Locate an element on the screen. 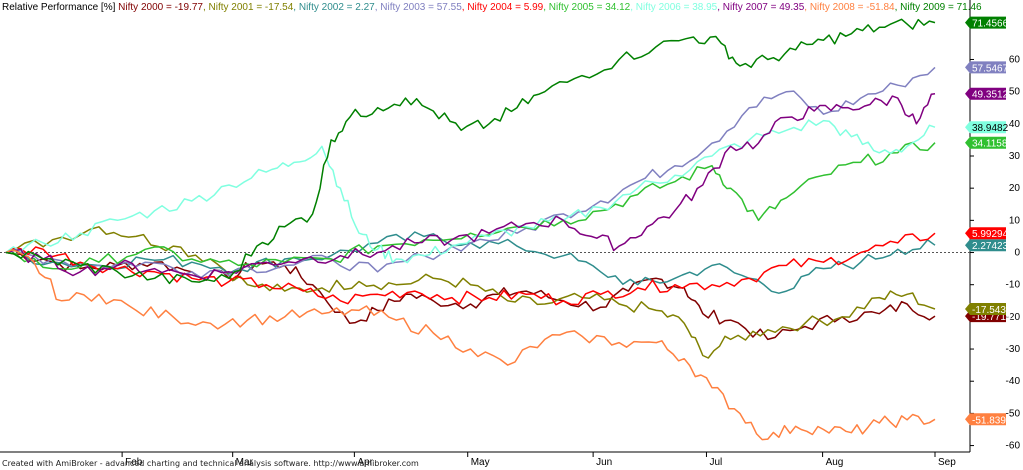 The image size is (1023, 470). x-tick-label: Apr is located at coordinates (365, 462).